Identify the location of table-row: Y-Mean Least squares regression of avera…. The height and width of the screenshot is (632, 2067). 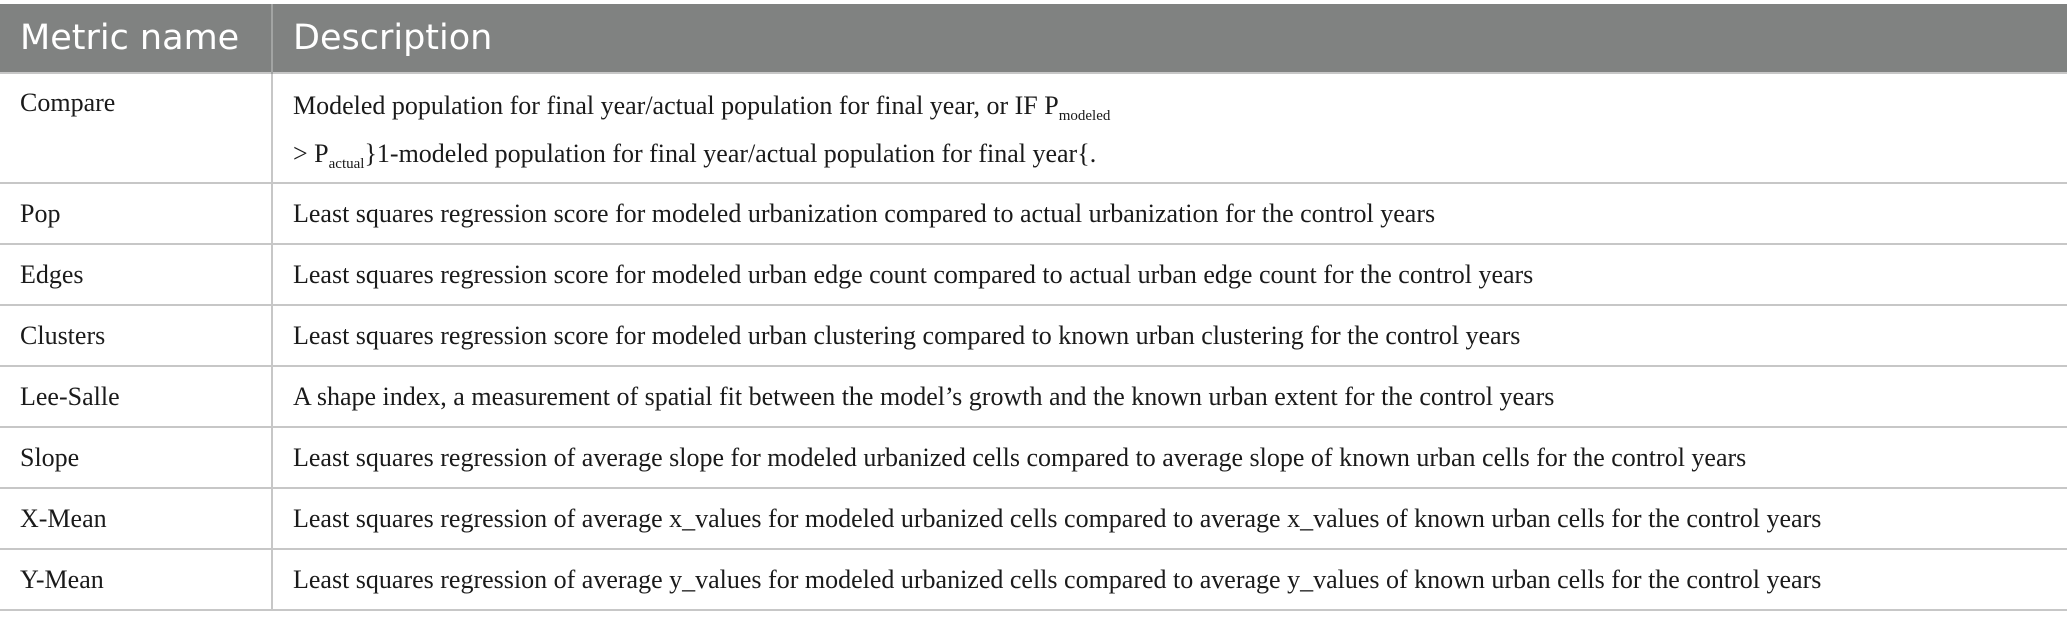
(1033, 579).